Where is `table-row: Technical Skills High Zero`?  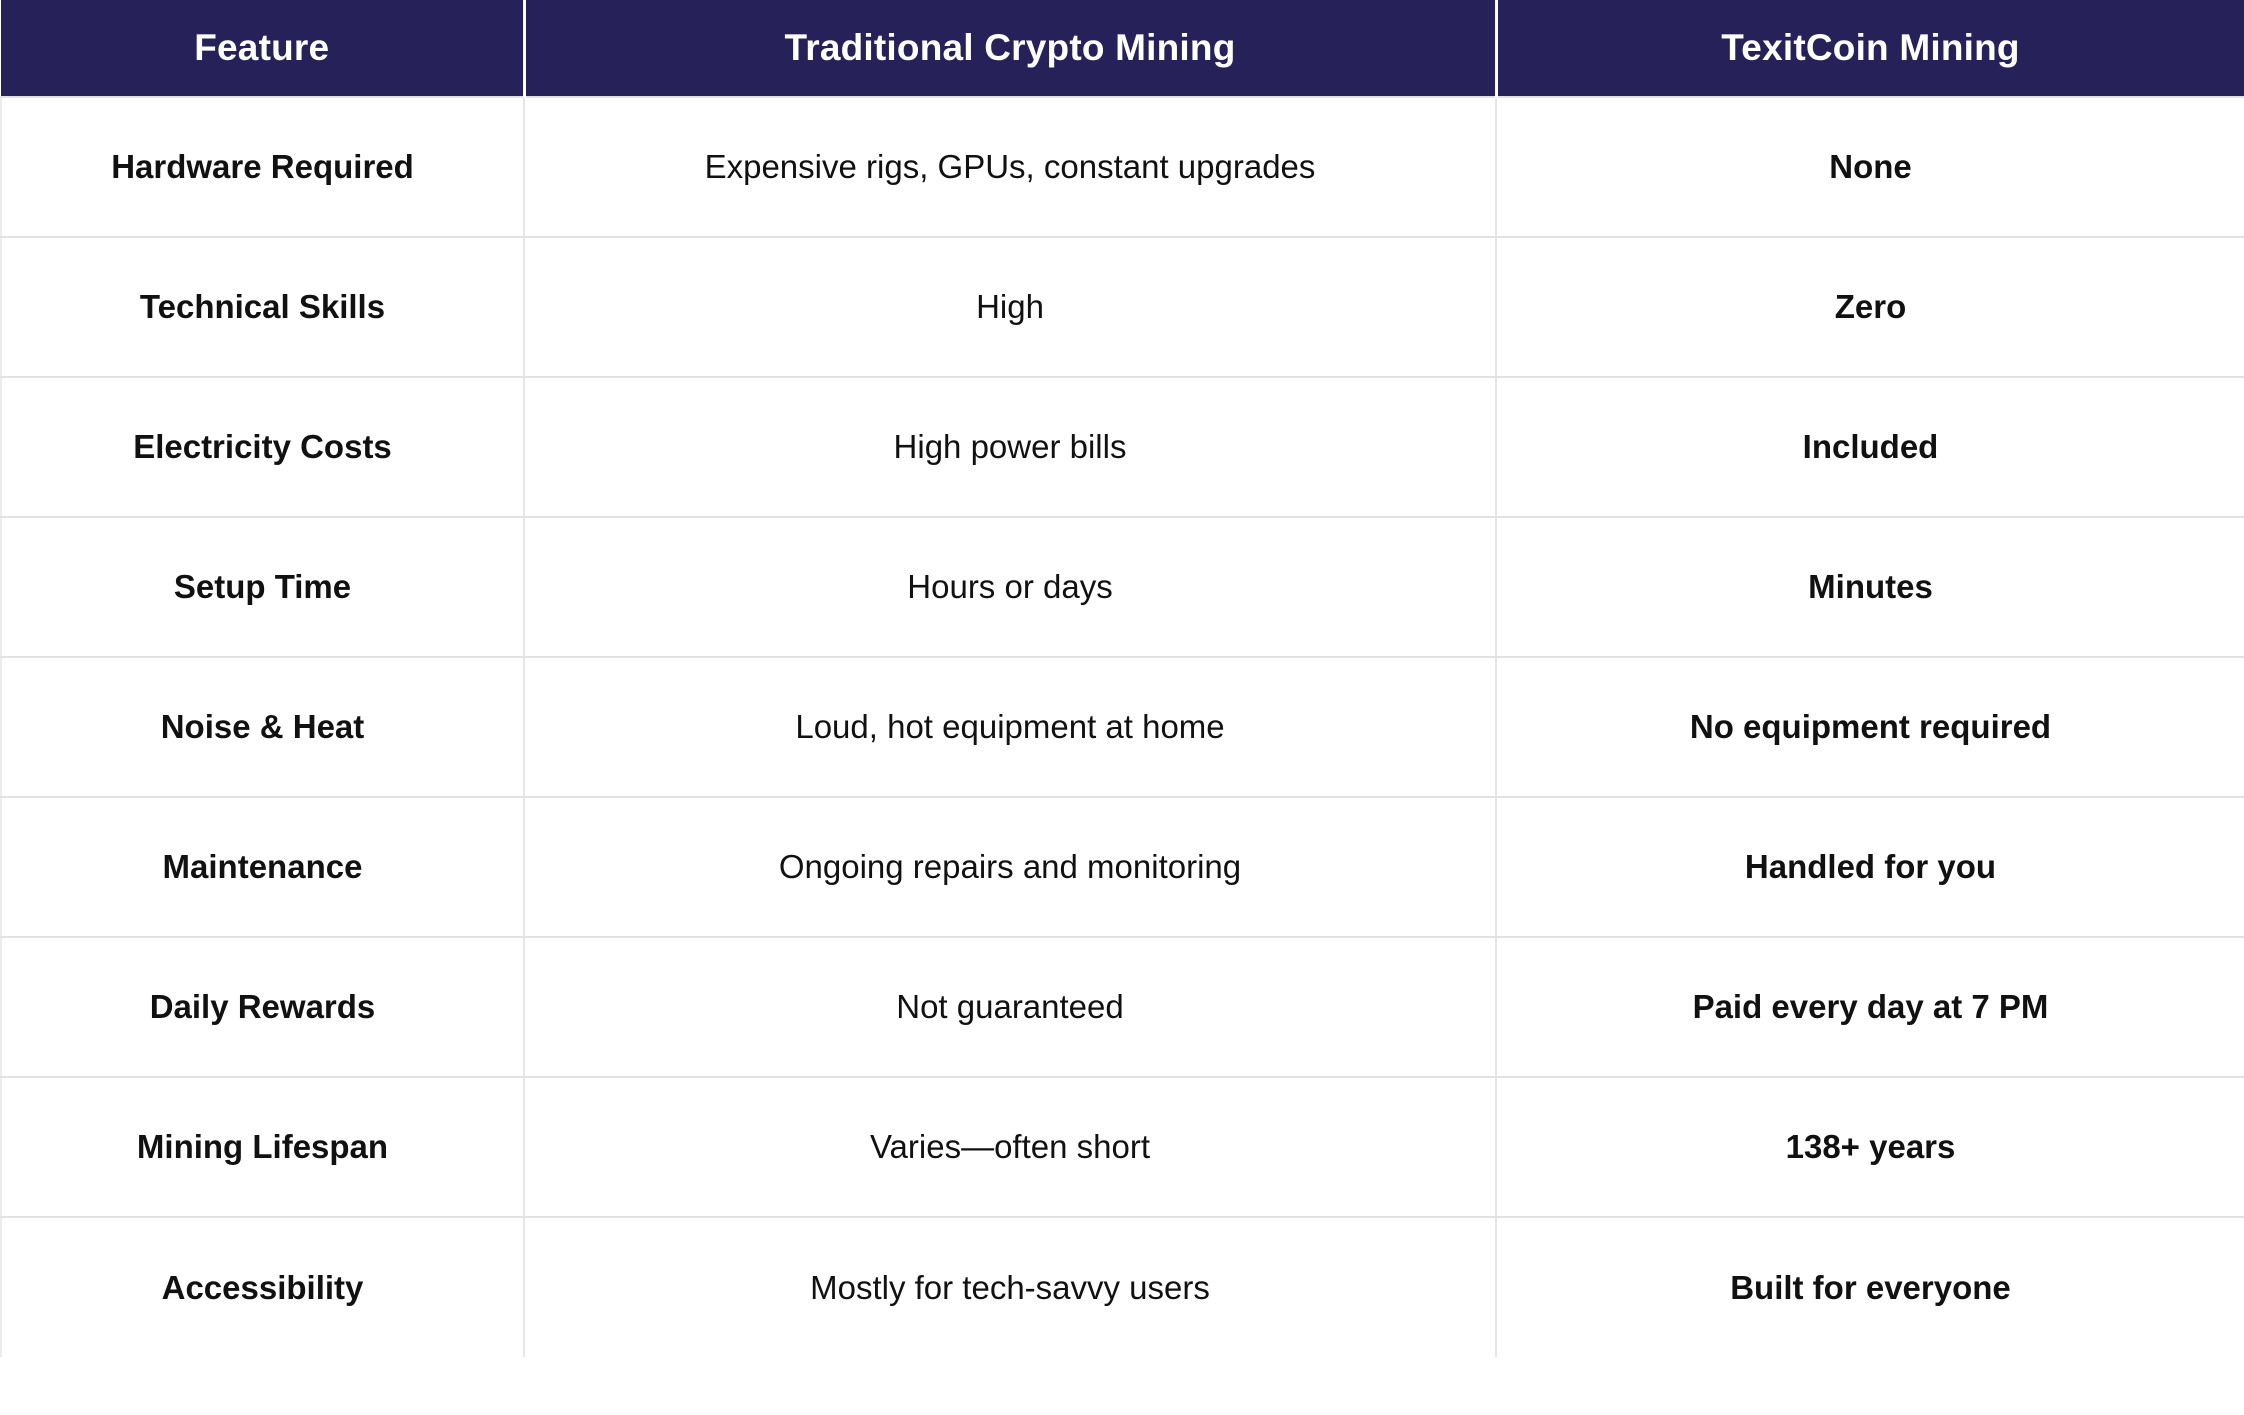
table-row: Technical Skills High Zero is located at coordinates (1122, 307).